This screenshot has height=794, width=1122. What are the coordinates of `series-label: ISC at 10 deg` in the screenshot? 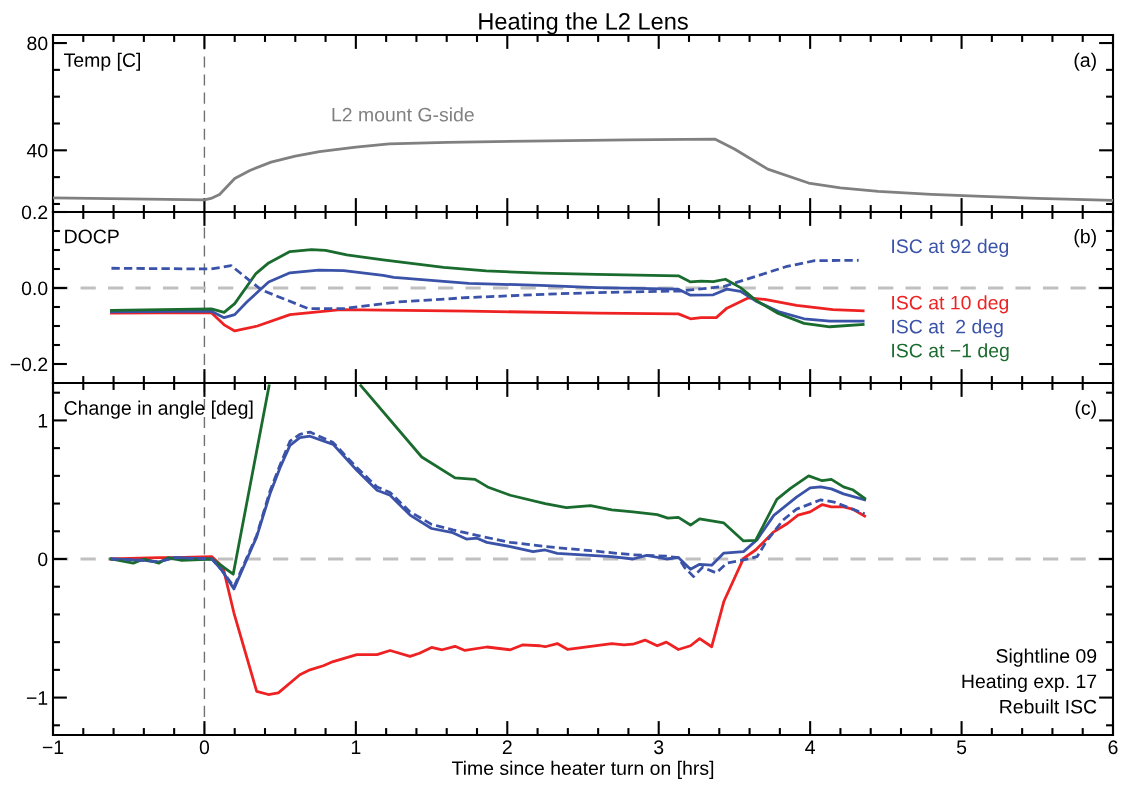 It's located at (950, 304).